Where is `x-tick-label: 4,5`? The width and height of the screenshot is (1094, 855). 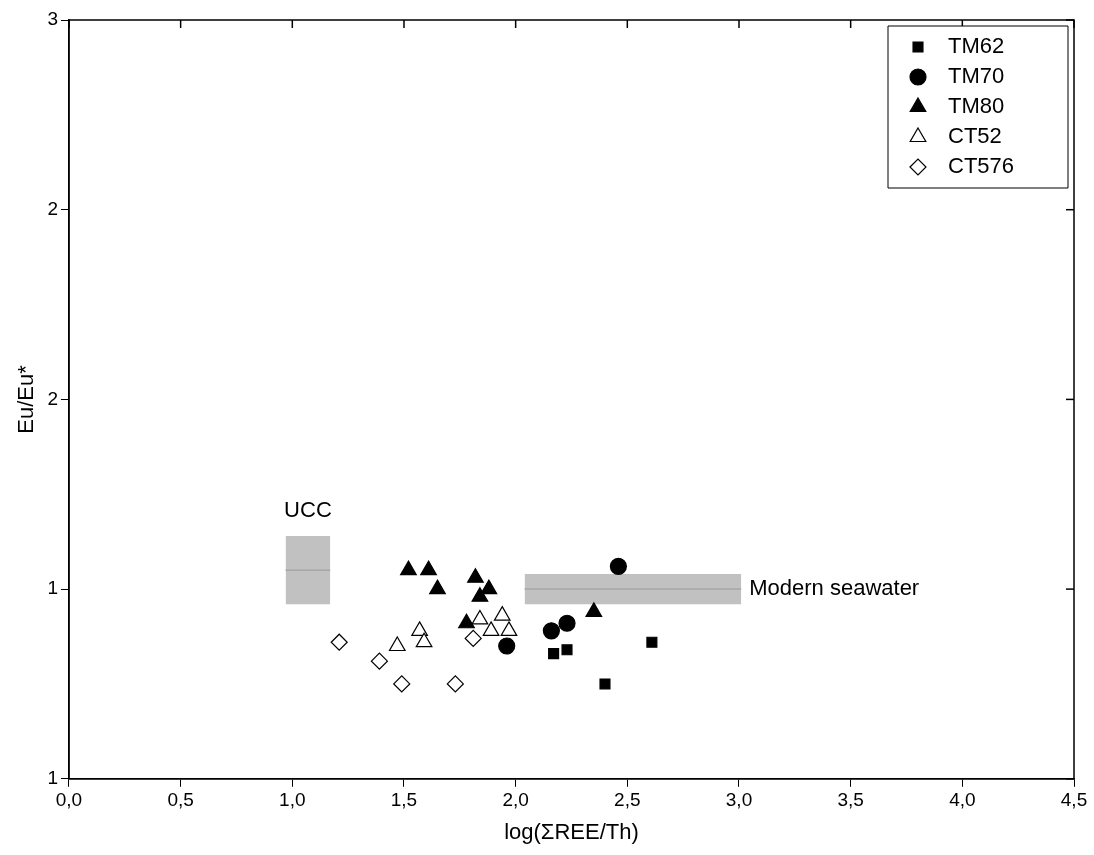 x-tick-label: 4,5 is located at coordinates (1074, 800).